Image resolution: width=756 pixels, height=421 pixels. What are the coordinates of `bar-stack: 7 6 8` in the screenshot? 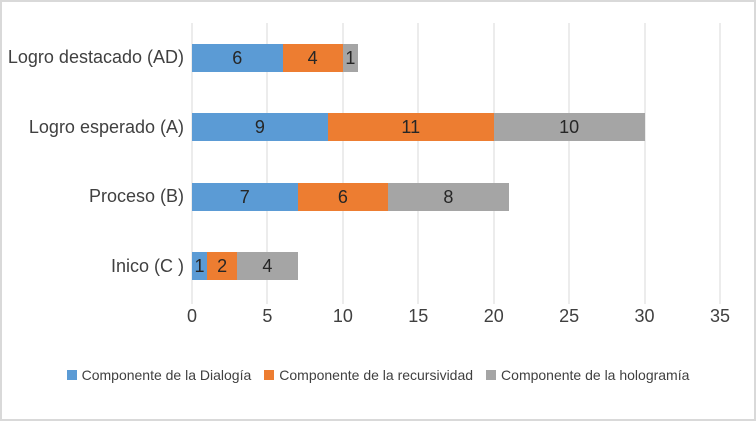 It's located at (456, 196).